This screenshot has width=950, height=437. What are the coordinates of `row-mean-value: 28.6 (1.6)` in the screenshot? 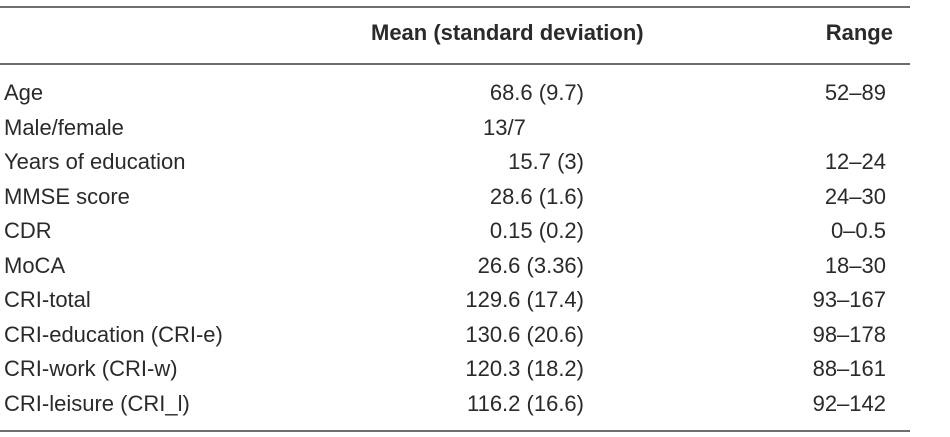 It's located at (536, 196).